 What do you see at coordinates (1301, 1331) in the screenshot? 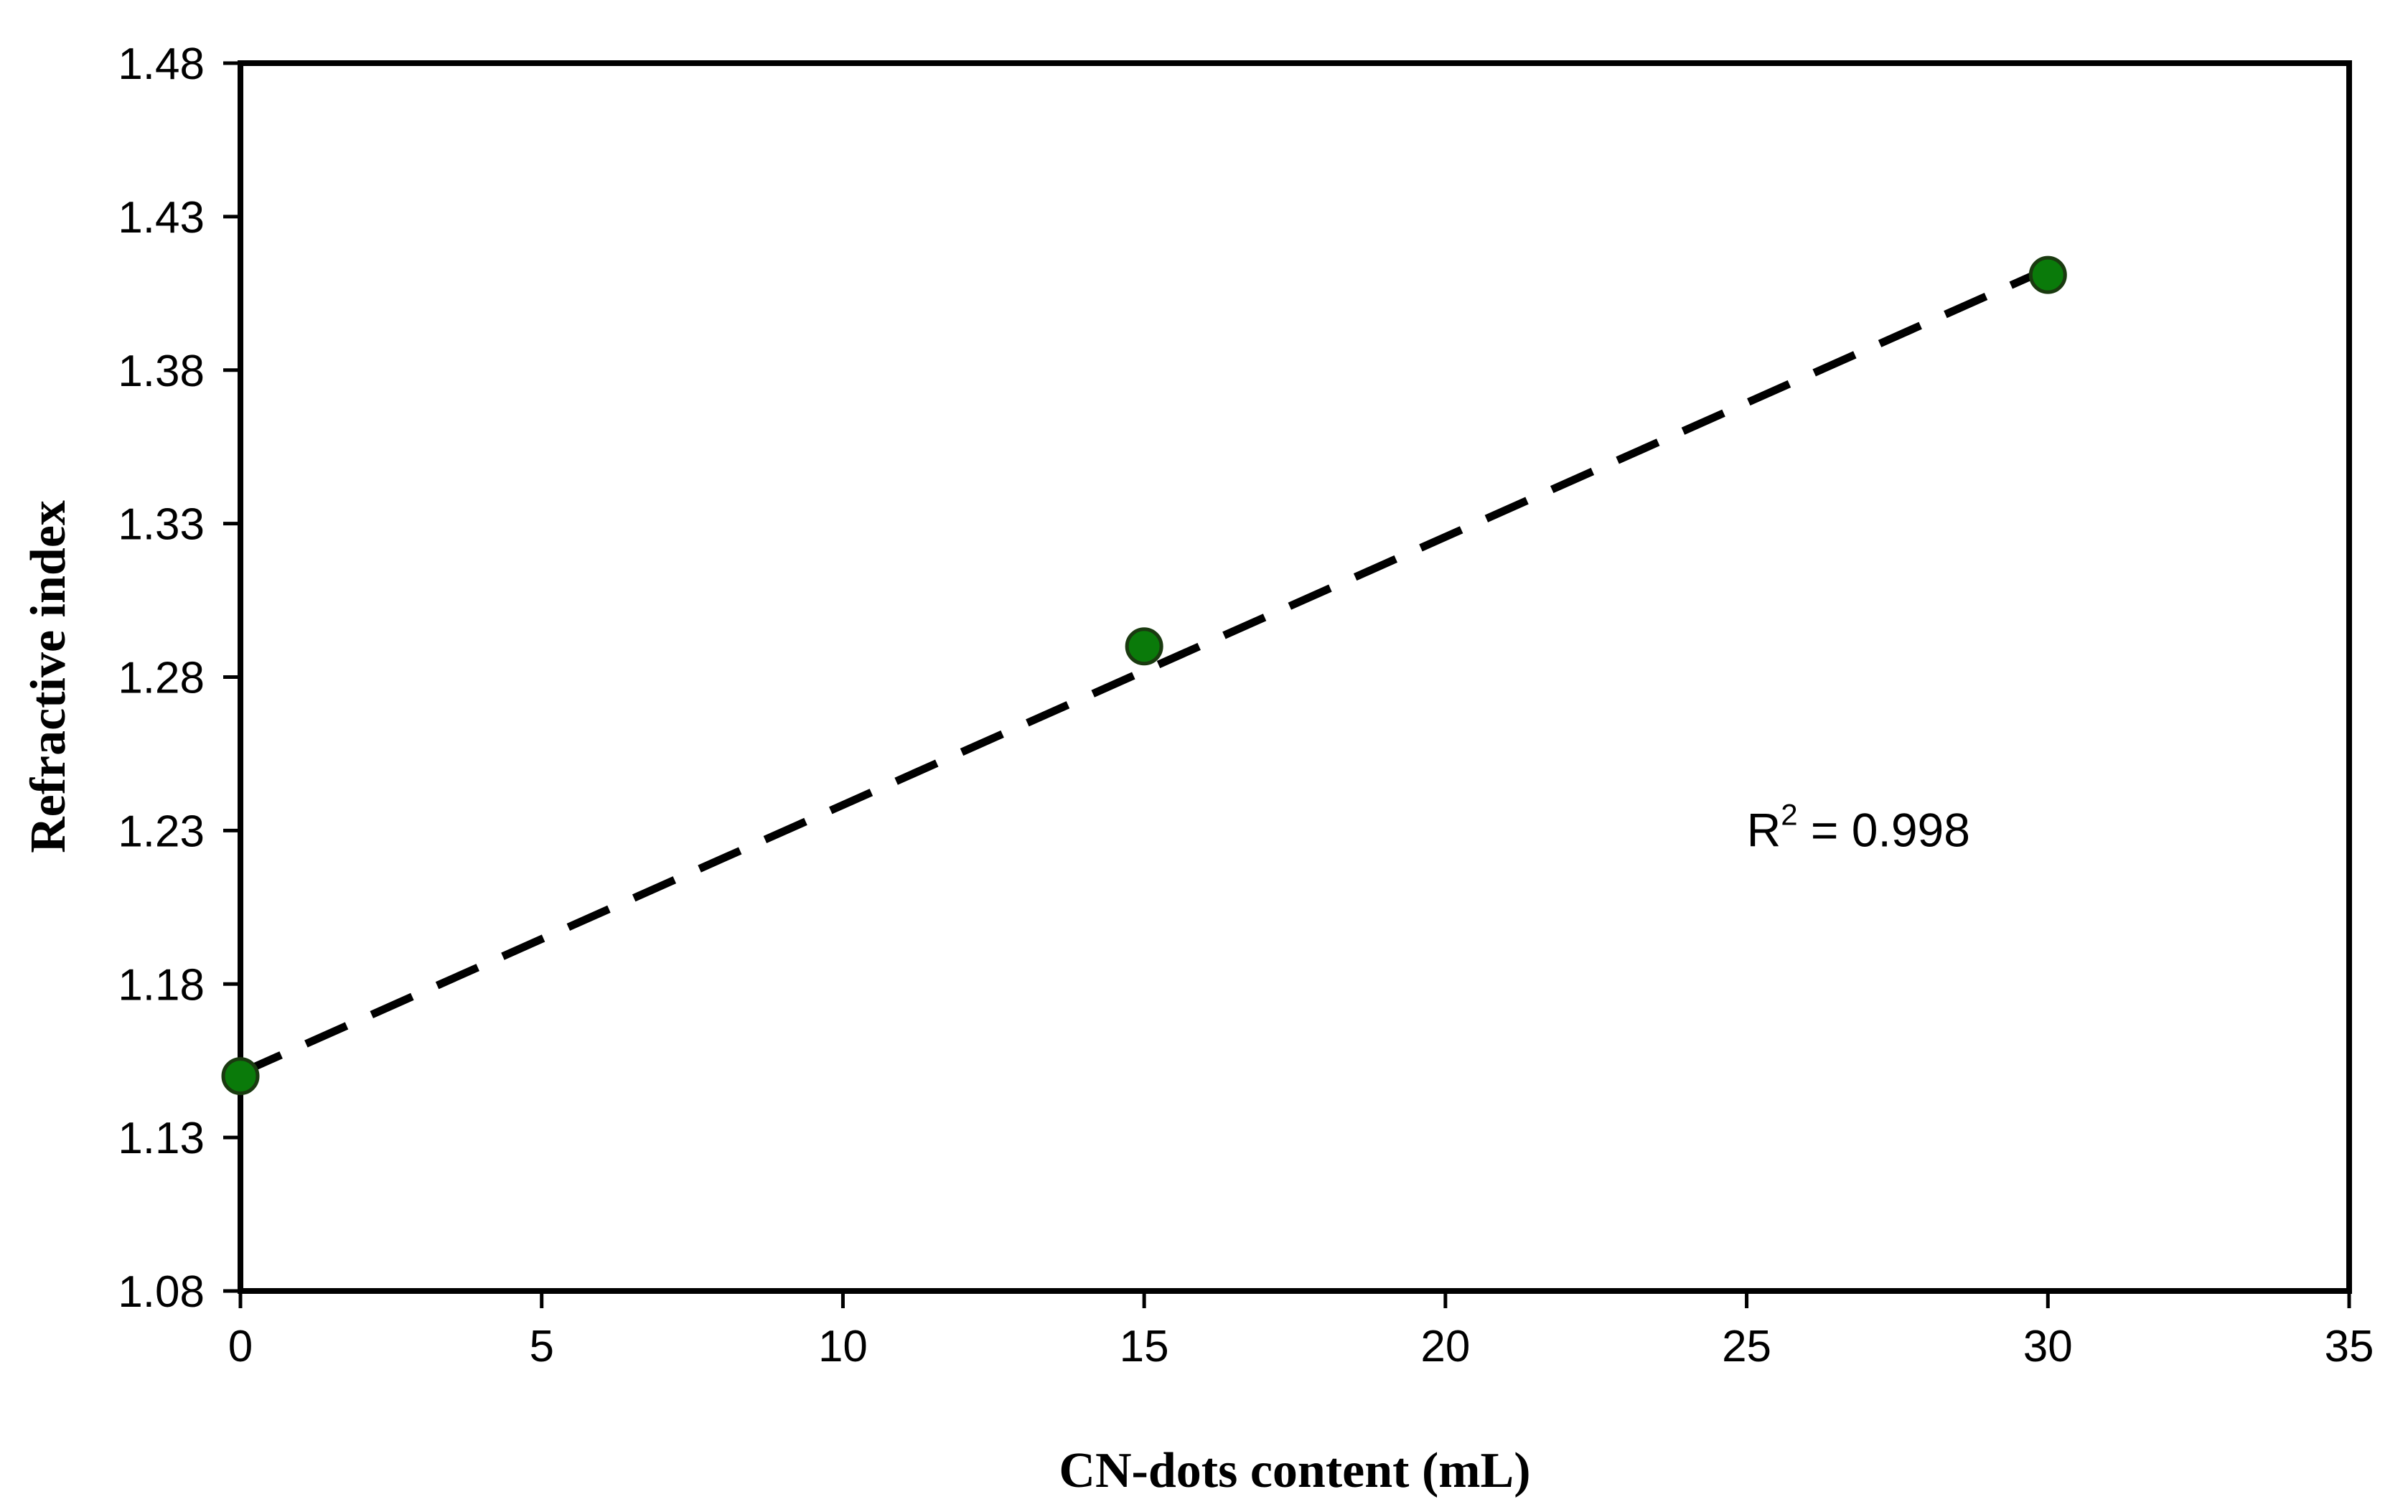
I see `x-axis-ticks: 0 5 10 15 20 25 30 35` at bounding box center [1301, 1331].